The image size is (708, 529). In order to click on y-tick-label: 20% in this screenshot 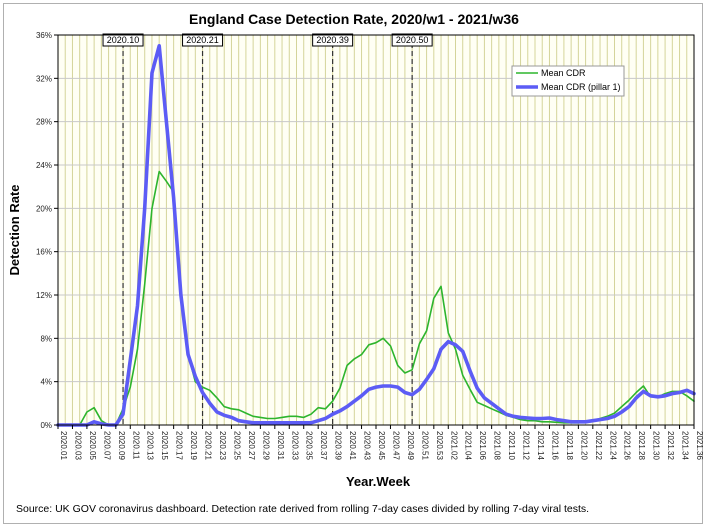, I will do `click(44, 208)`.